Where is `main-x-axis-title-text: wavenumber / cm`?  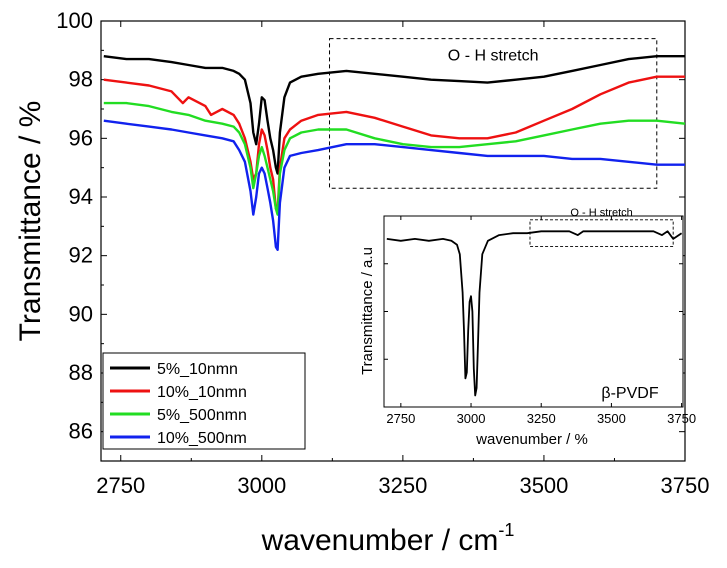
main-x-axis-title-text: wavenumber / cm is located at coordinates (380, 540).